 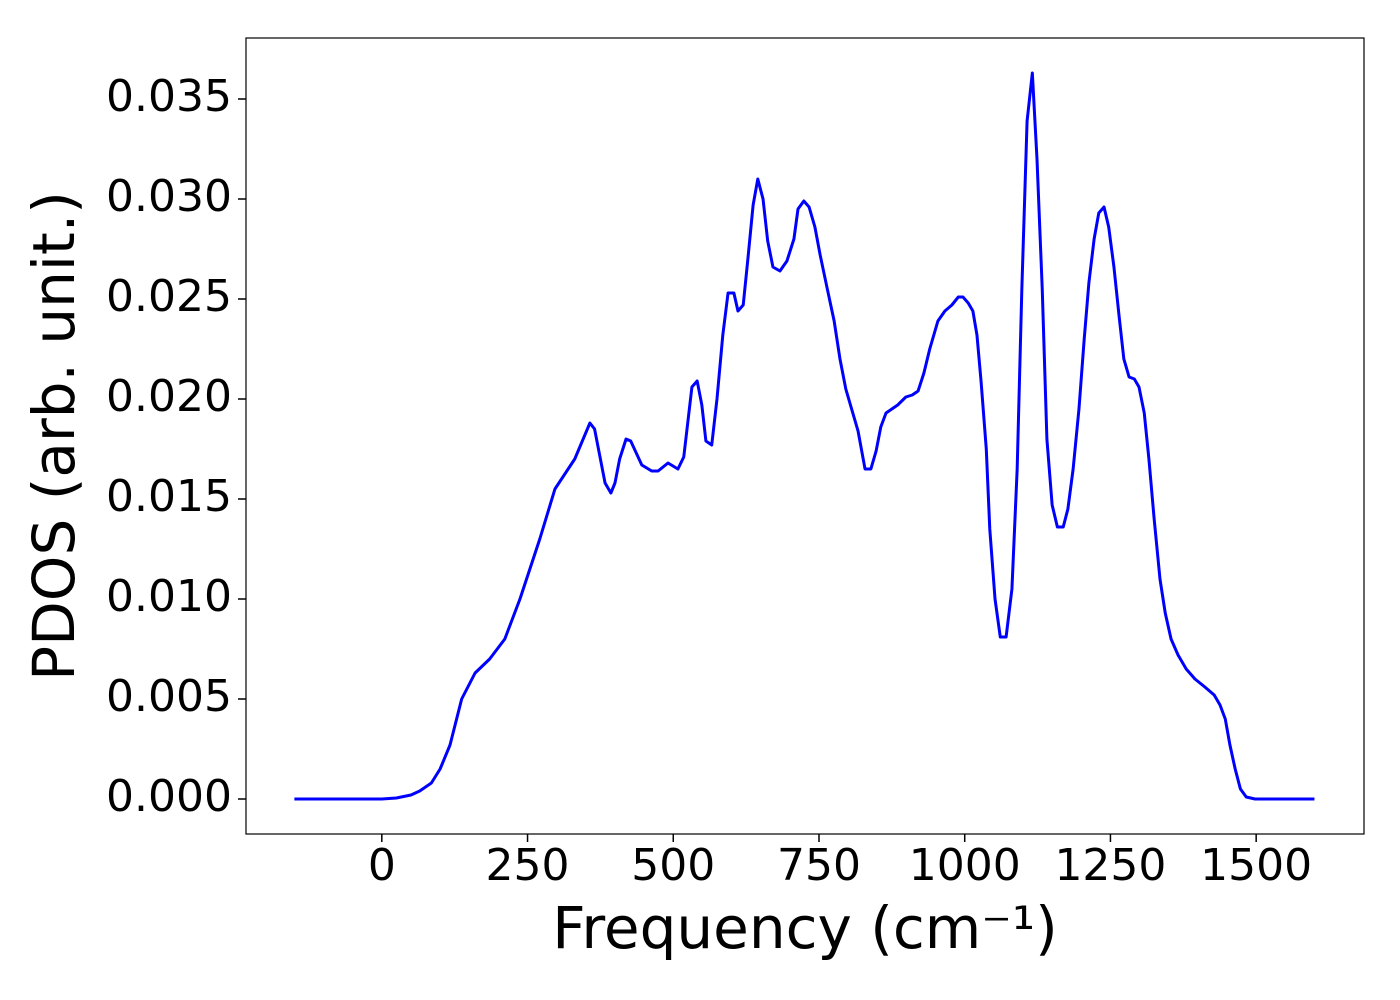 I want to click on y-tick-label: 0.035, so click(x=169, y=96).